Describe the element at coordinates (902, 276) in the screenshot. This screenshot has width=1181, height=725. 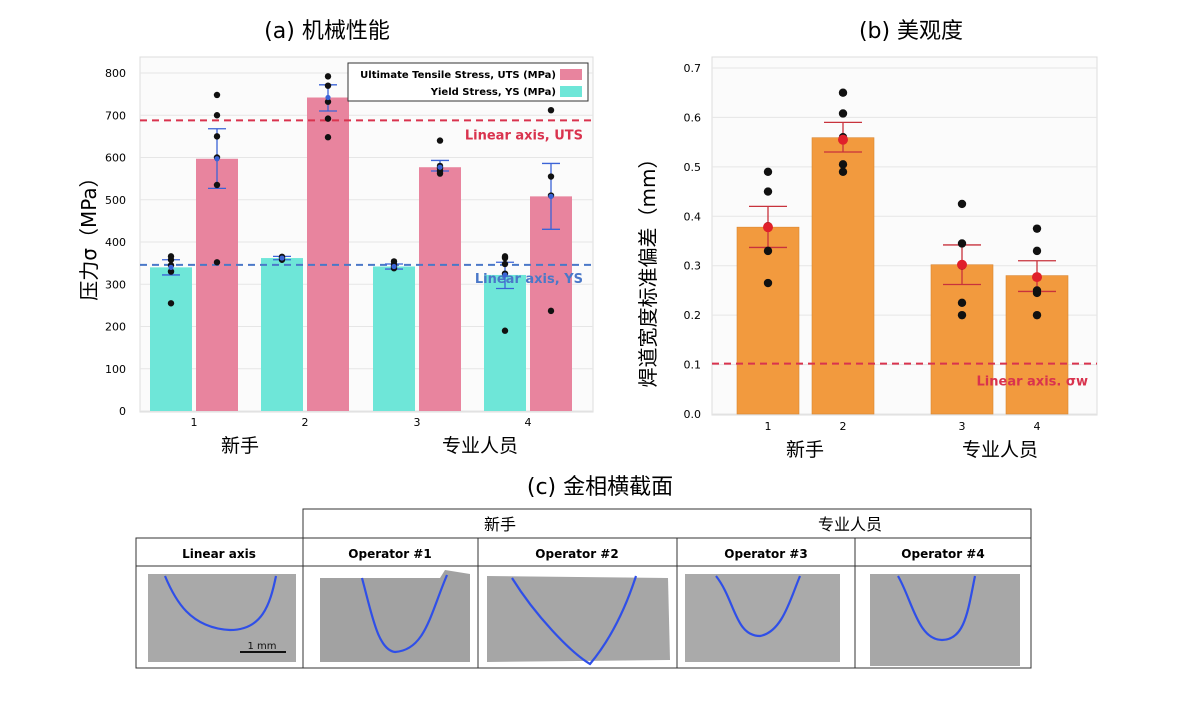
I see `chart-b-bars` at that location.